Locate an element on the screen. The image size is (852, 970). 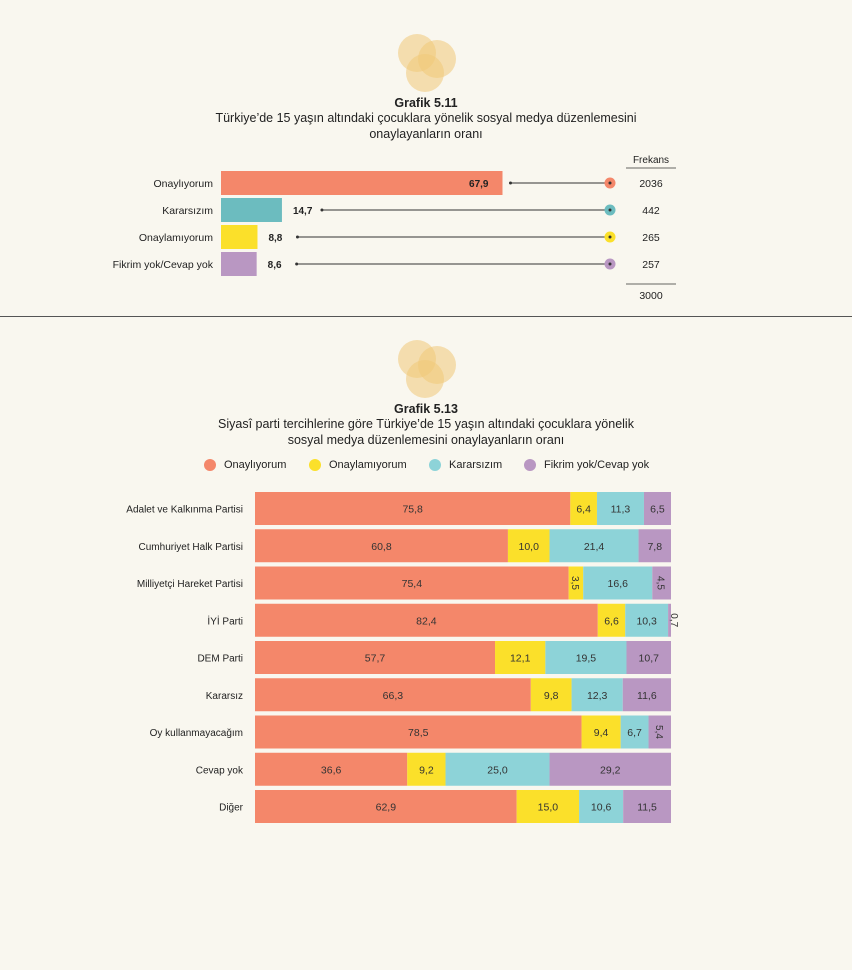
category-label: Milliyetçi Hareket Partisi is located at coordinates (190, 584).